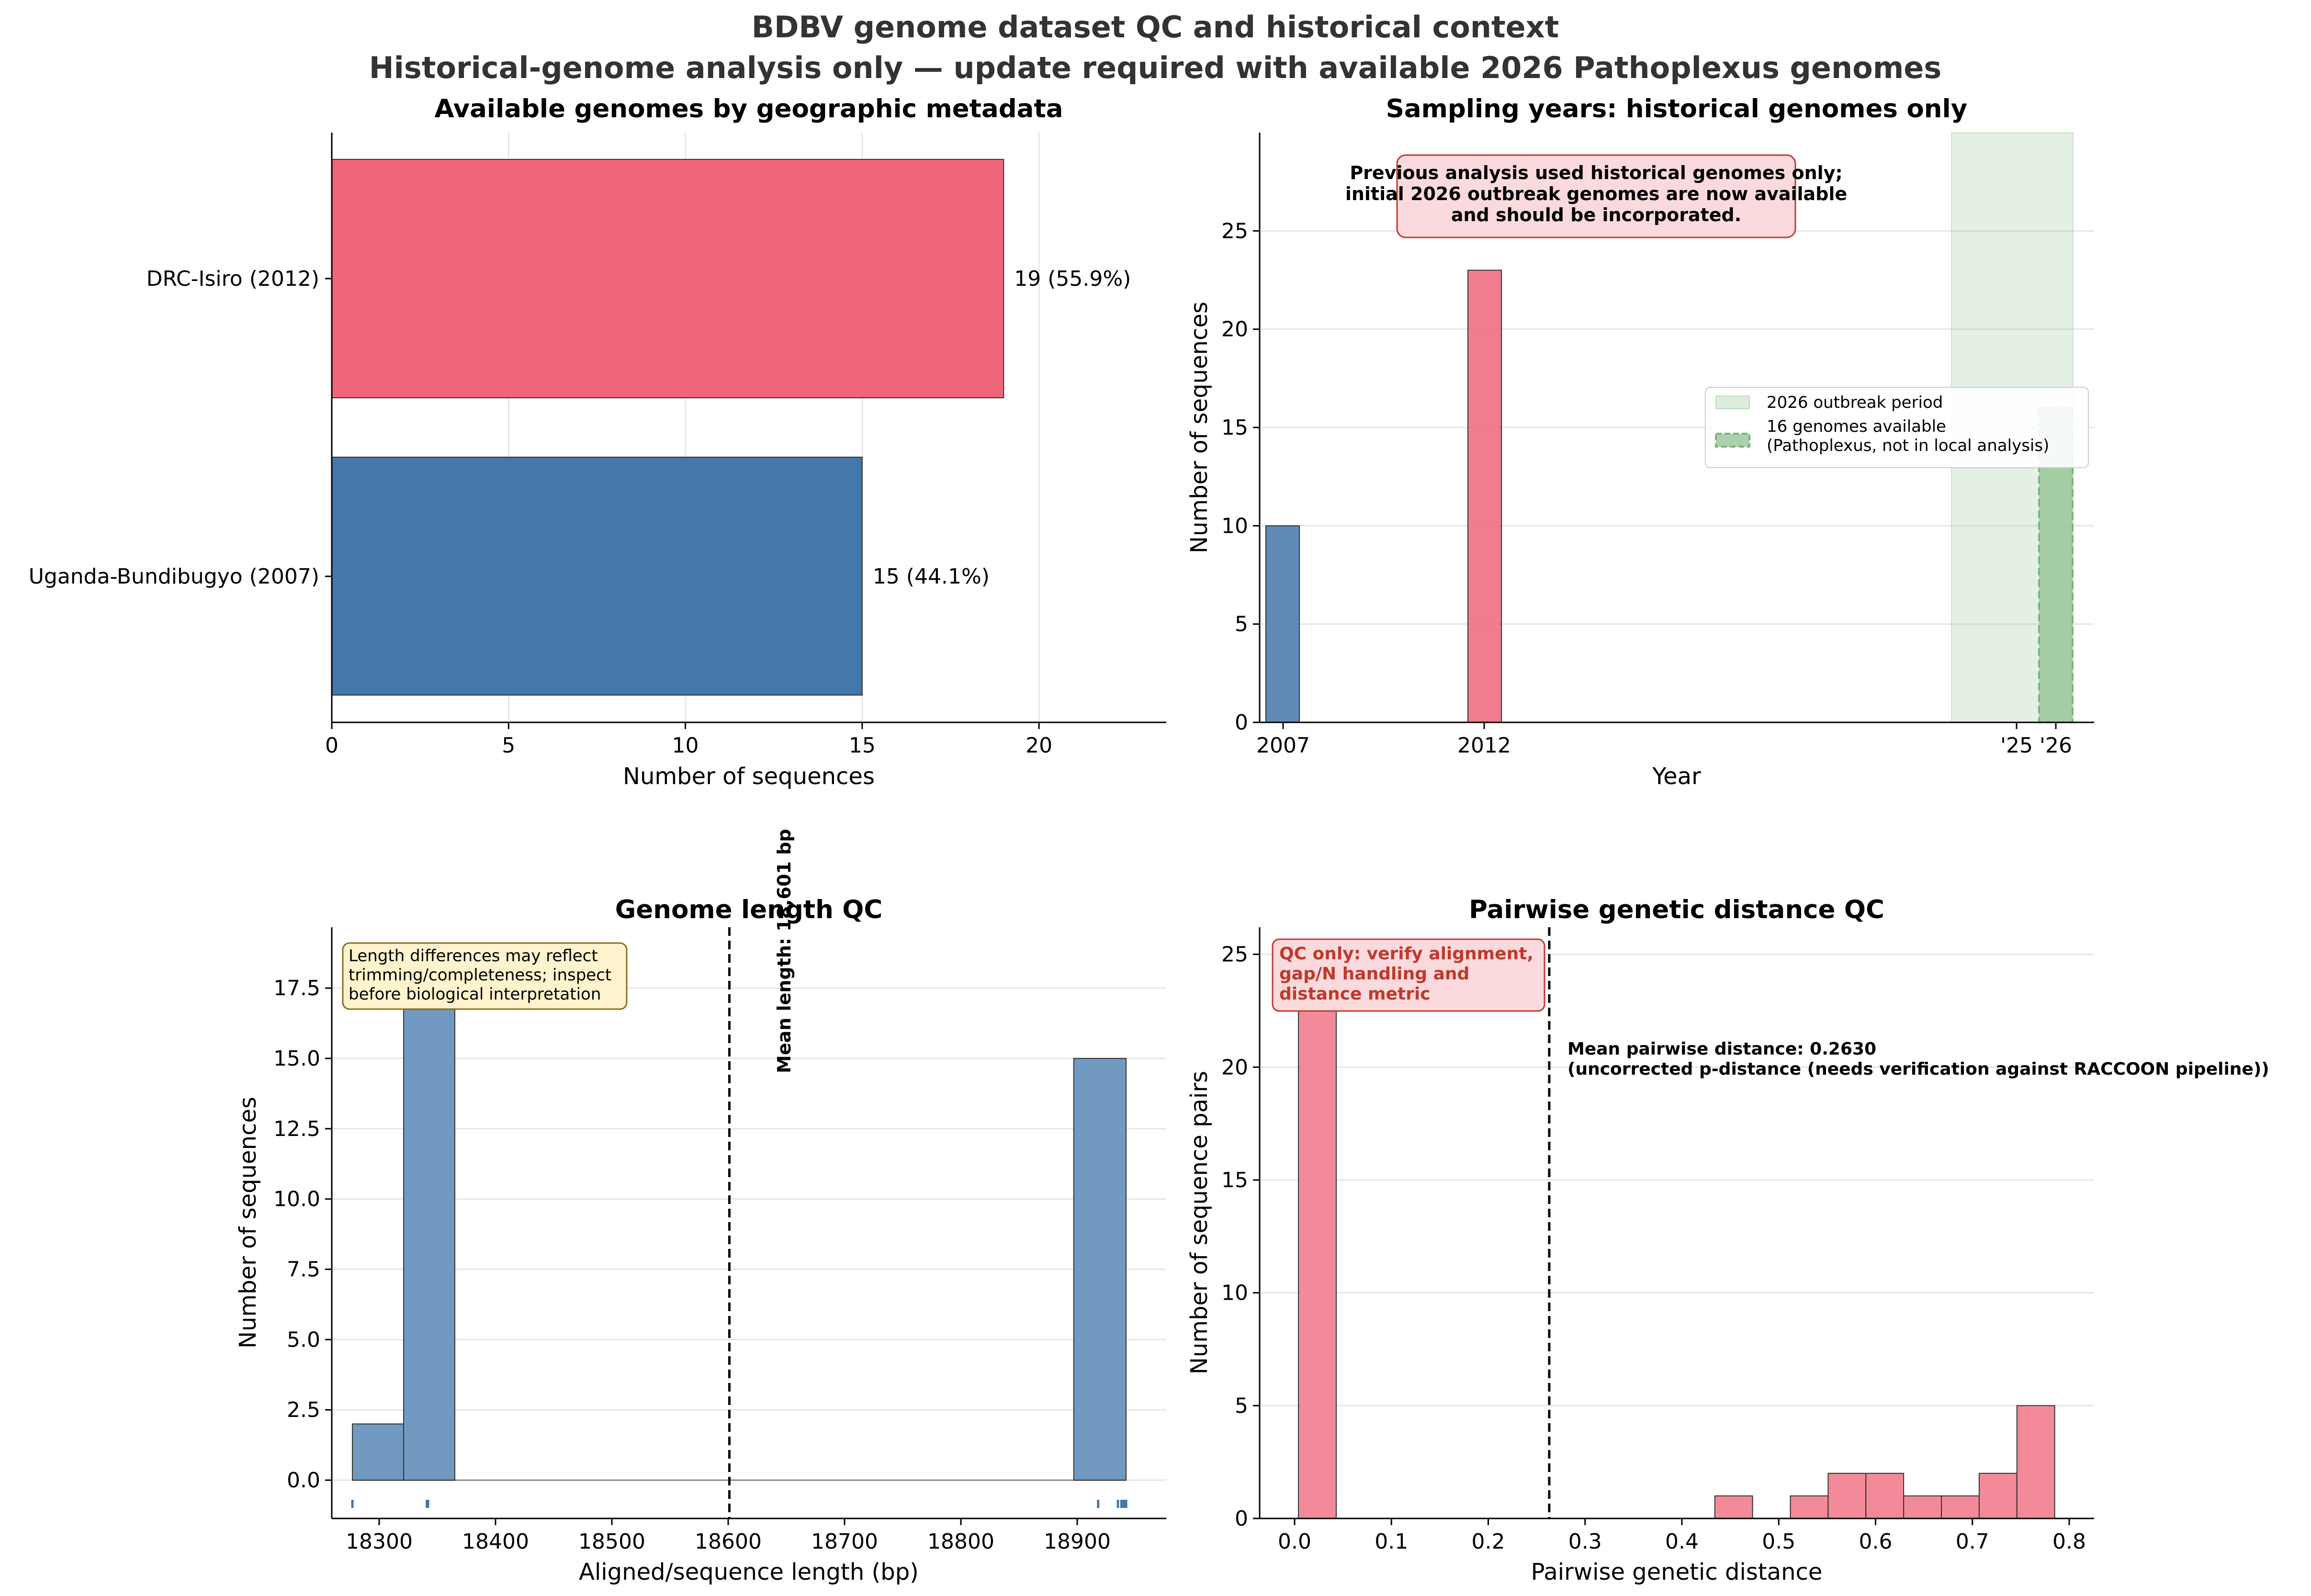 This screenshot has width=2311, height=1596. I want to click on x-tick-label: 2012, so click(1484, 745).